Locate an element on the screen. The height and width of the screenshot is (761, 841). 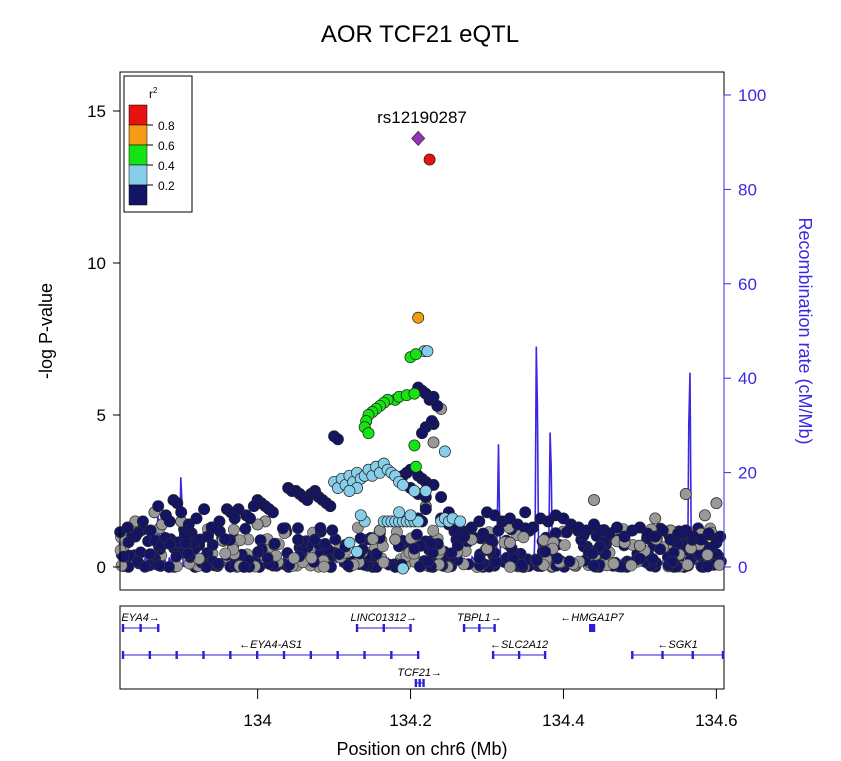
gene-label: ←EYA4-AS1 is located at coordinates (270, 645).